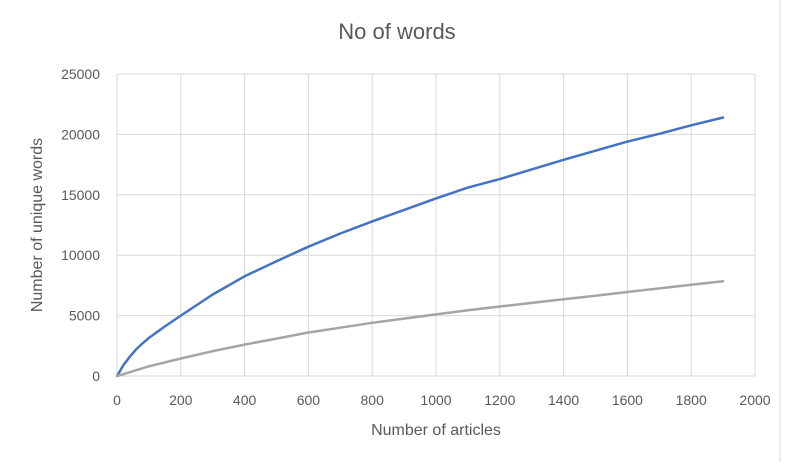 The image size is (801, 467). What do you see at coordinates (373, 400) in the screenshot?
I see `x-tick-label: 800` at bounding box center [373, 400].